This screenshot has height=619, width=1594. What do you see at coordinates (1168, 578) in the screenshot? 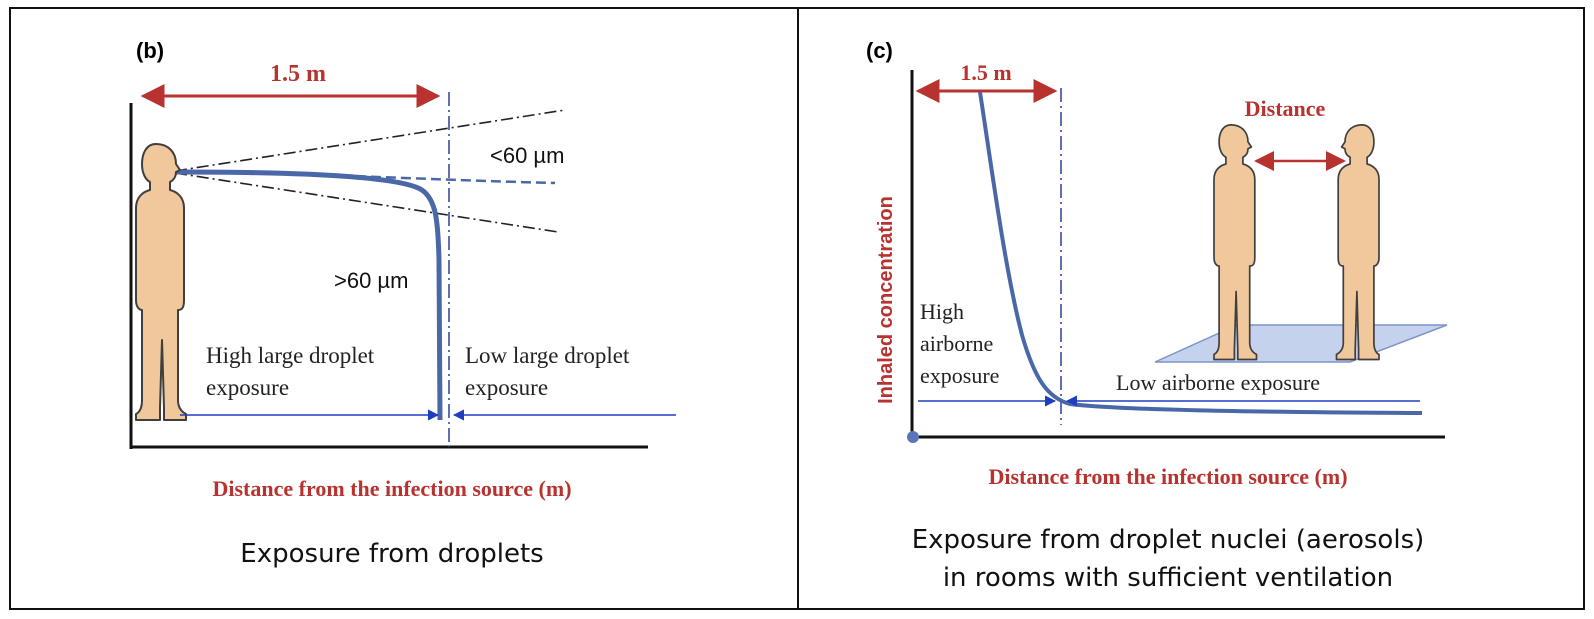
I see `panel-c-caption-line-2: in rooms with sufficient ventilation` at bounding box center [1168, 578].